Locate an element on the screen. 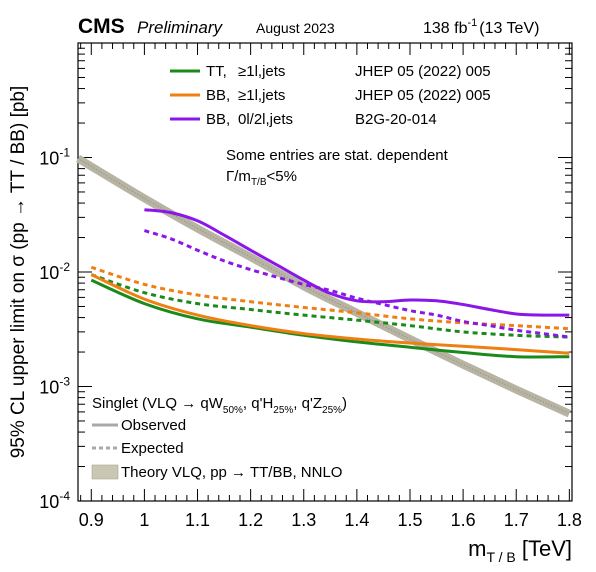  lumi-exponent: -1 is located at coordinates (472, 23).